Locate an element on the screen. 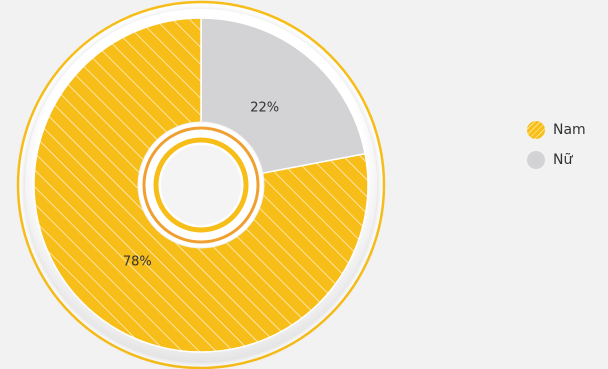 The image size is (608, 369). legend-swatch-nam is located at coordinates (536, 130).